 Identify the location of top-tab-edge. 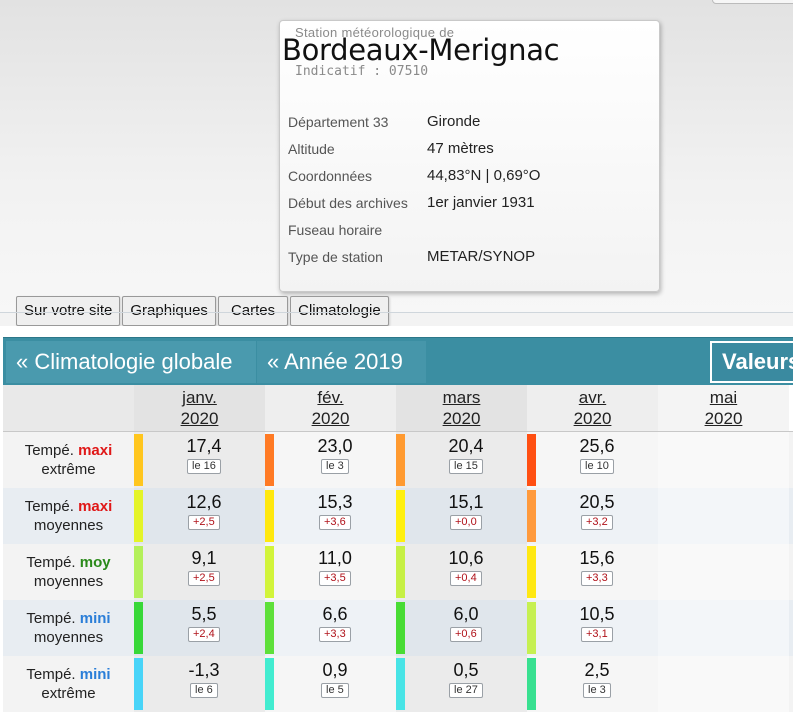
(752, 2).